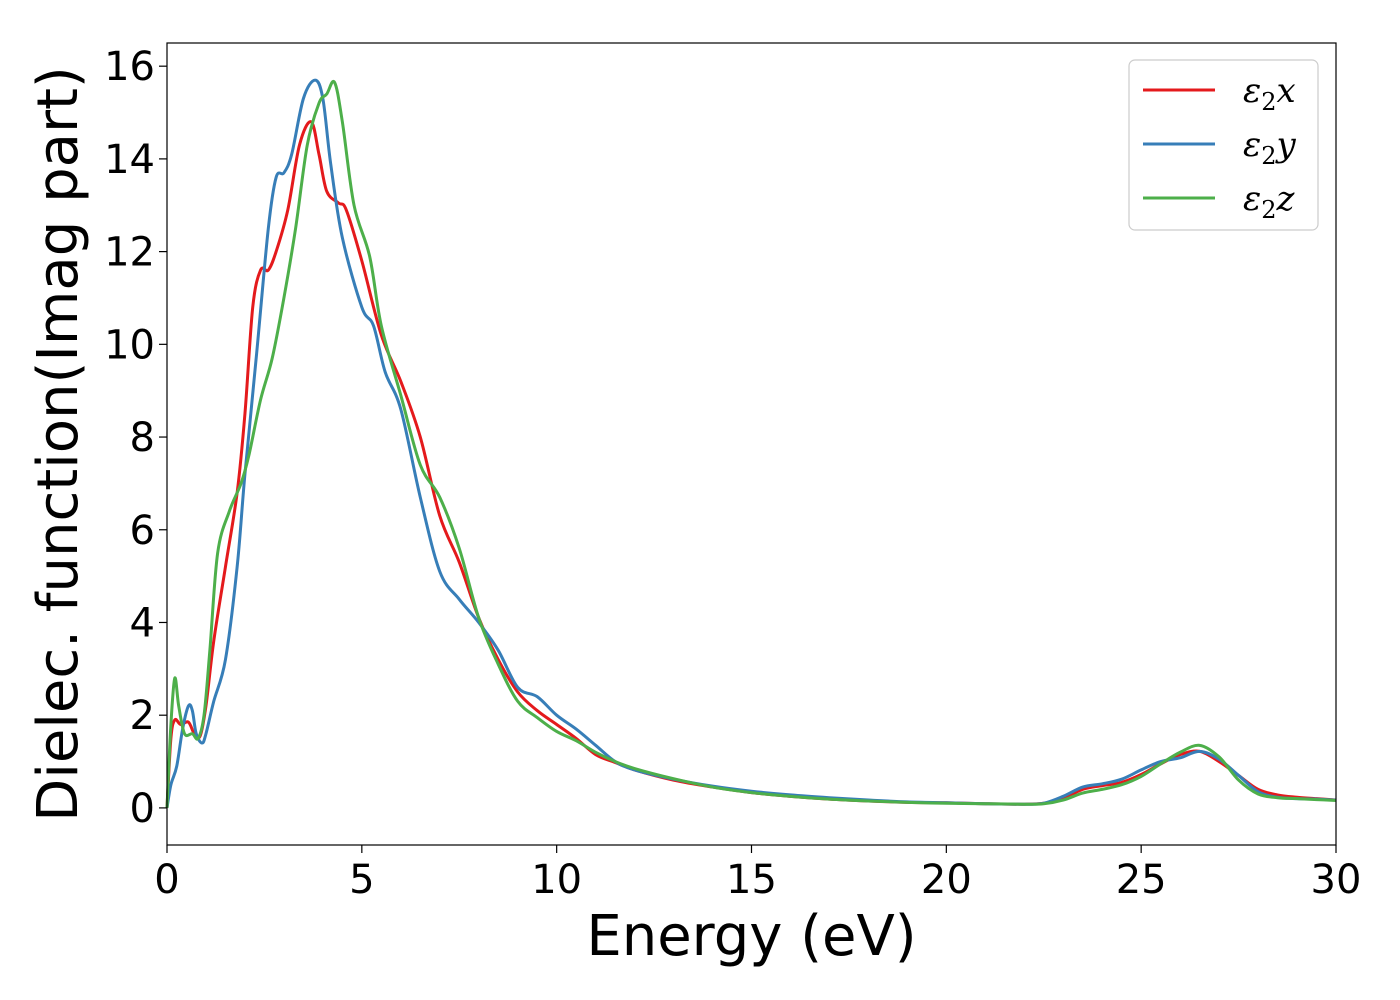  I want to click on legend-label-y: ε2y, so click(1270, 147).